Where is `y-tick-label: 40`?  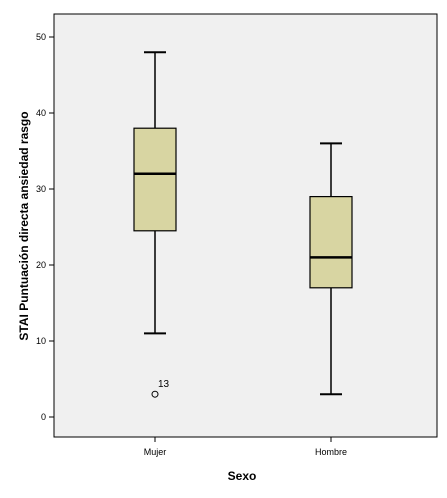 y-tick-label: 40 is located at coordinates (41, 113).